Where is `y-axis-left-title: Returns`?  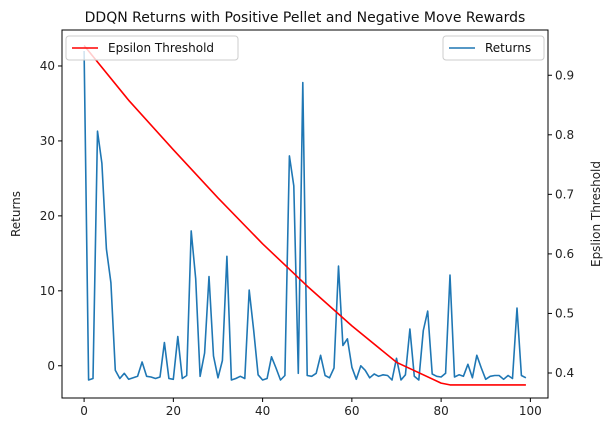
y-axis-left-title: Returns is located at coordinates (16, 214).